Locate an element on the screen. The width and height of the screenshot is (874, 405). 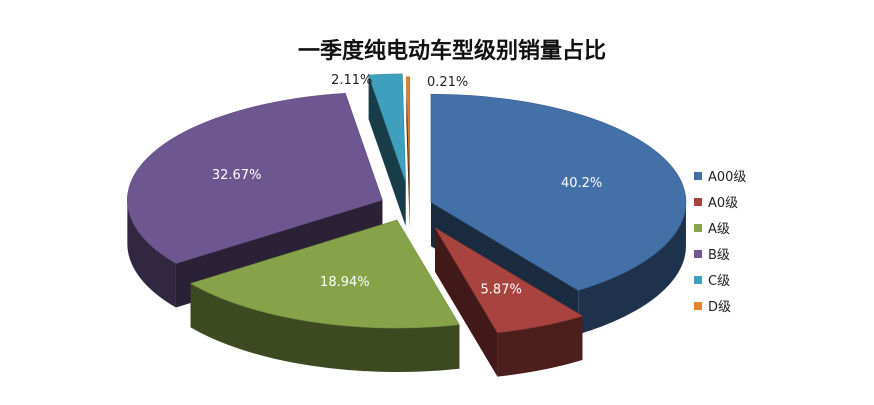
data-label-4: 2.11% is located at coordinates (351, 80).